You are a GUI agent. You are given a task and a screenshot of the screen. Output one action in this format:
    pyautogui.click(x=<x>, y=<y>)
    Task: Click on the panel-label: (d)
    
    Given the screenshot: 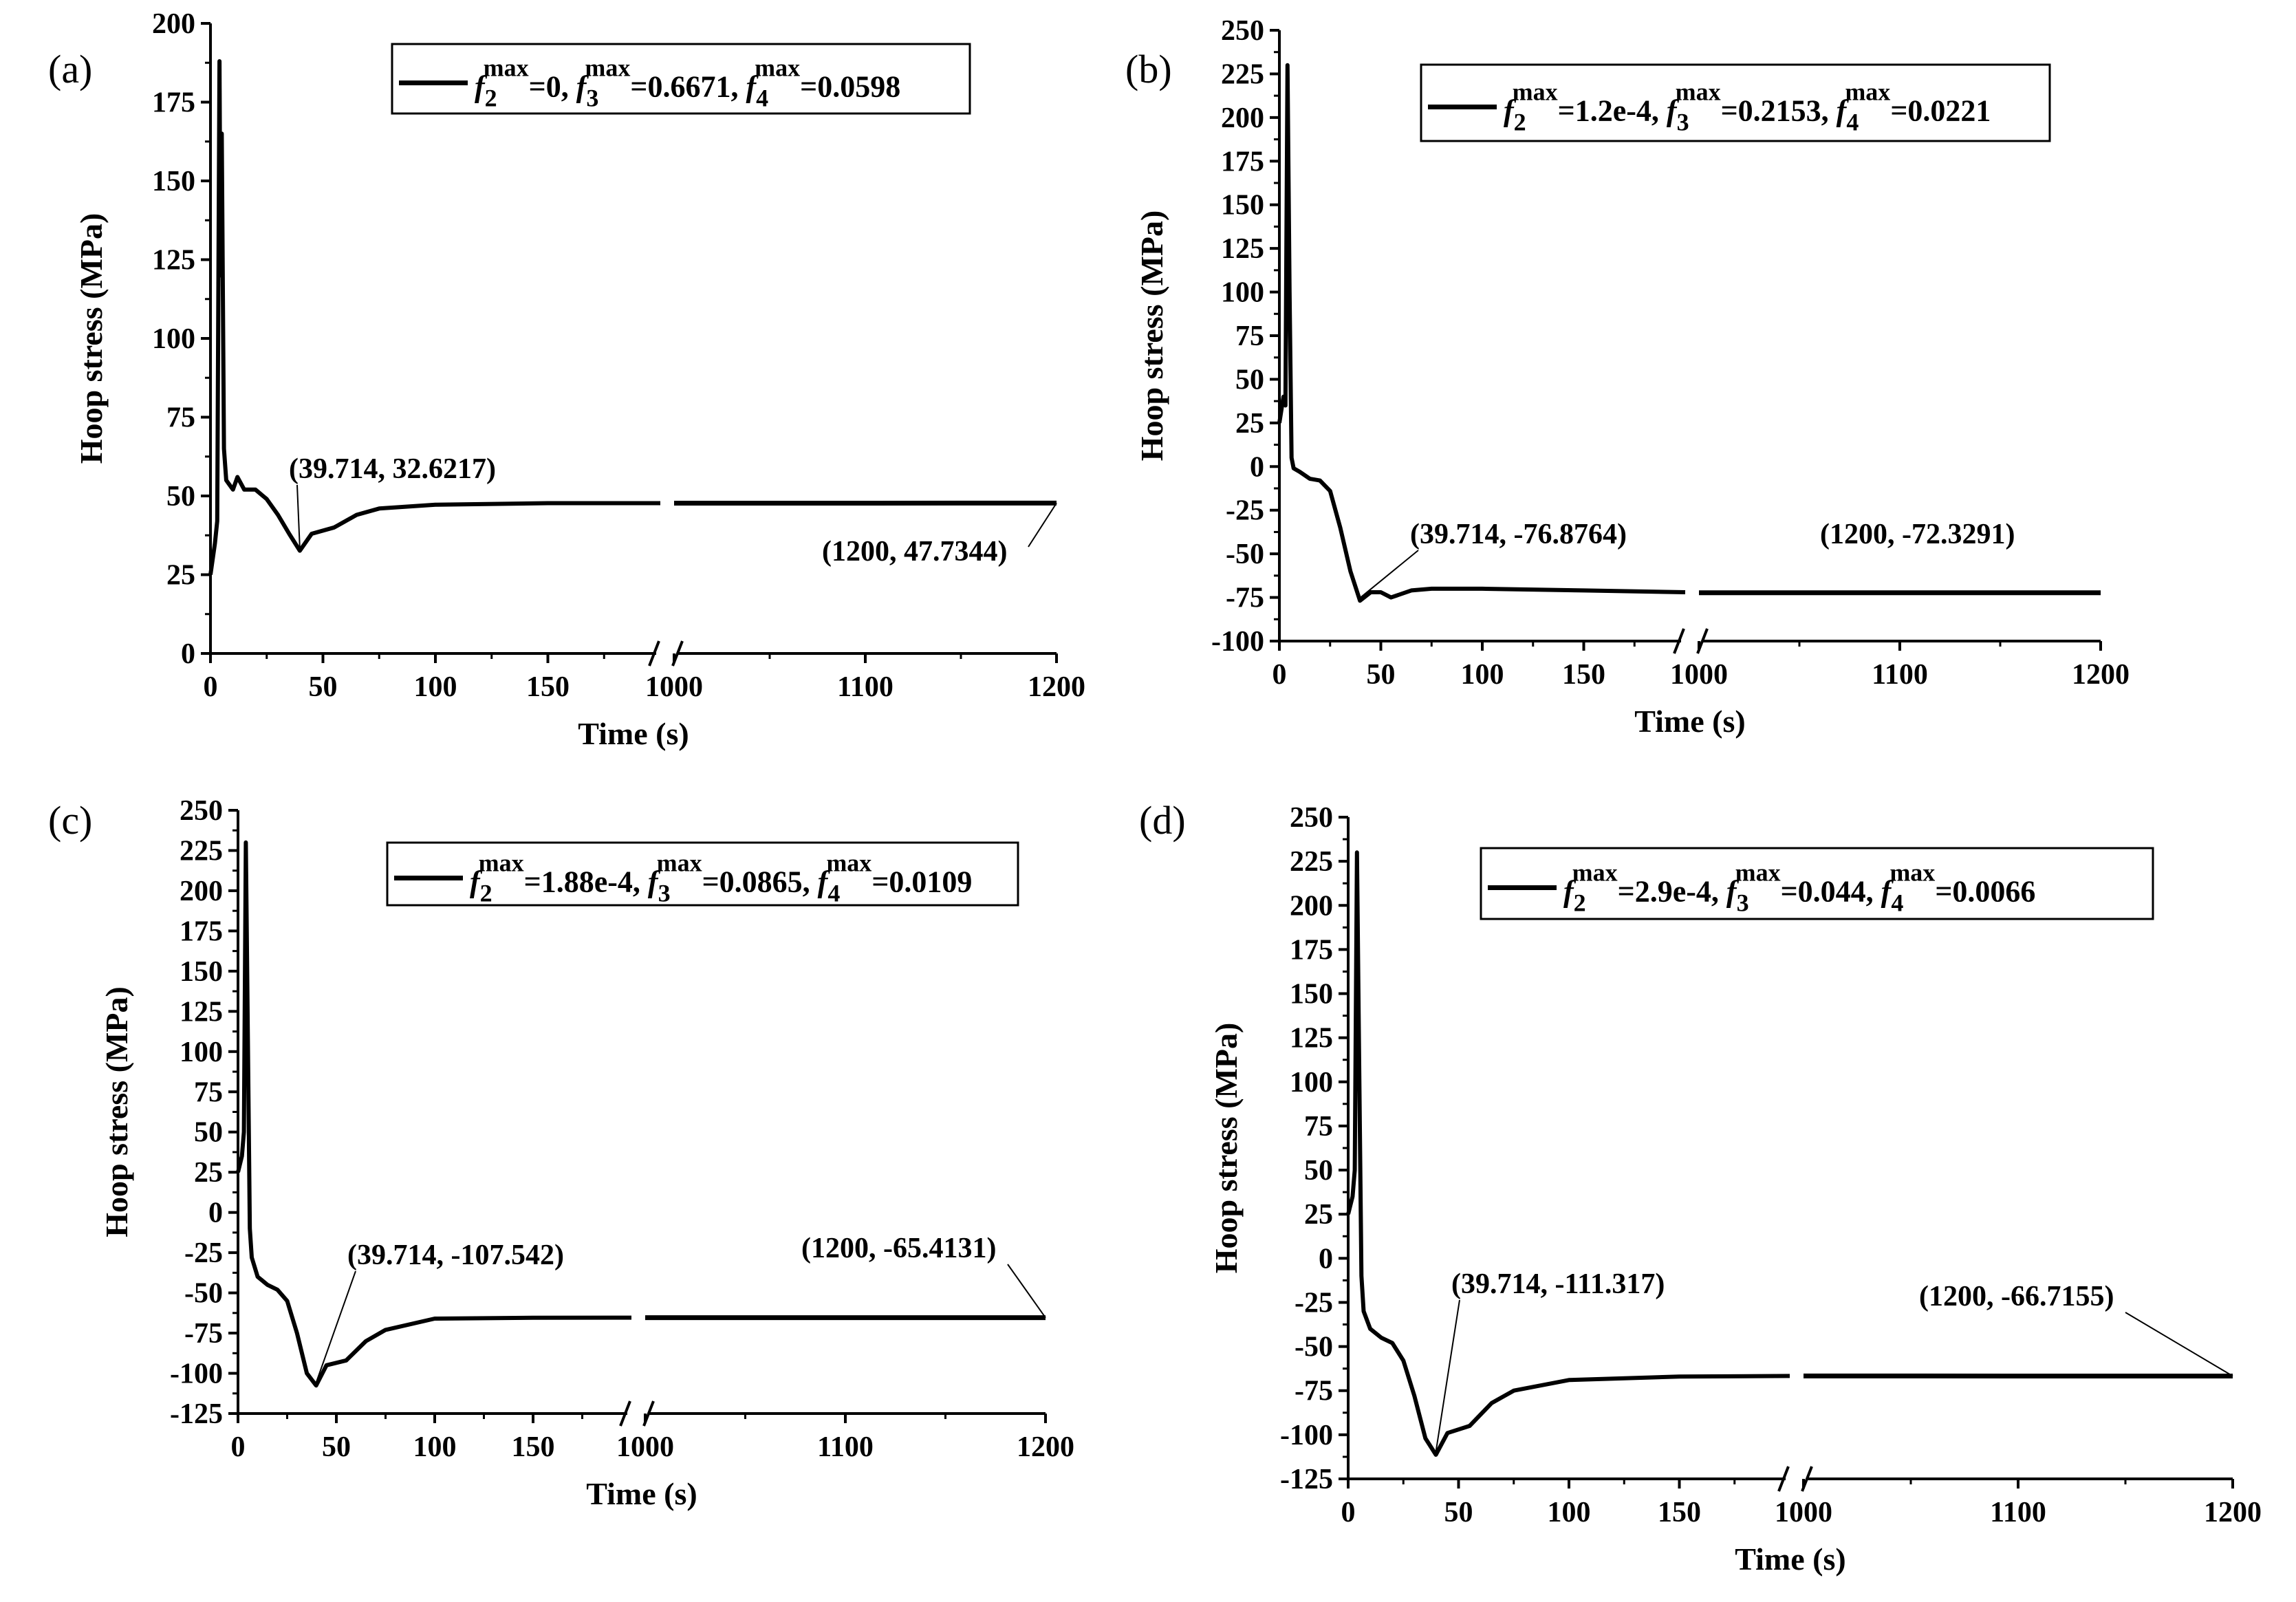 What is the action you would take?
    pyautogui.click(x=1162, y=821)
    